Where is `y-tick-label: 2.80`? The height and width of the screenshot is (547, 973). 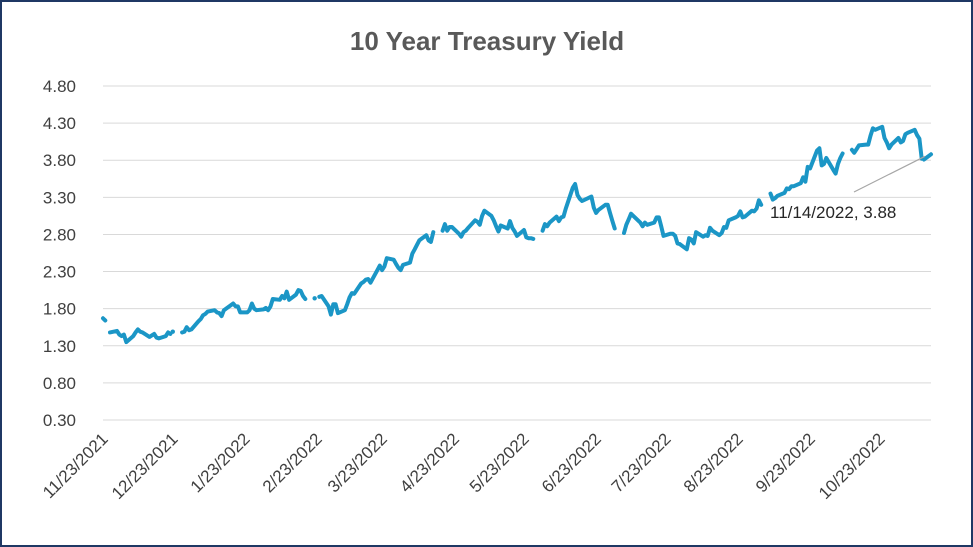 y-tick-label: 2.80 is located at coordinates (59, 234).